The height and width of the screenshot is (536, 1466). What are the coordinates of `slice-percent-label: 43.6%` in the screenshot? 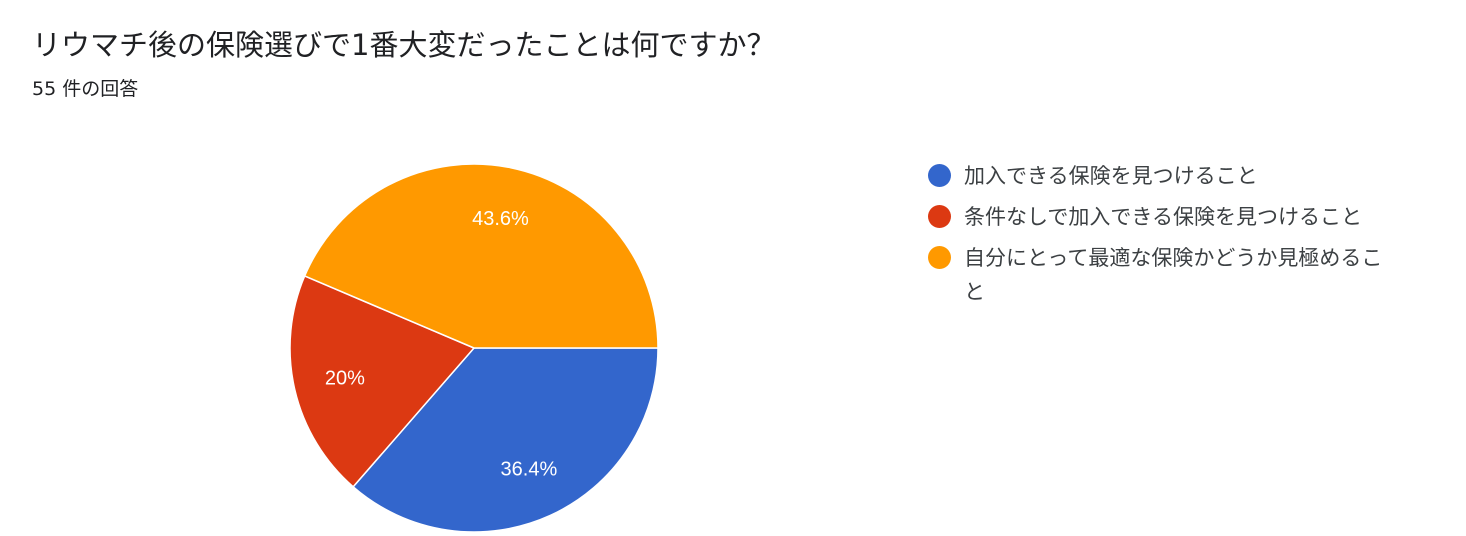 It's located at (500, 219).